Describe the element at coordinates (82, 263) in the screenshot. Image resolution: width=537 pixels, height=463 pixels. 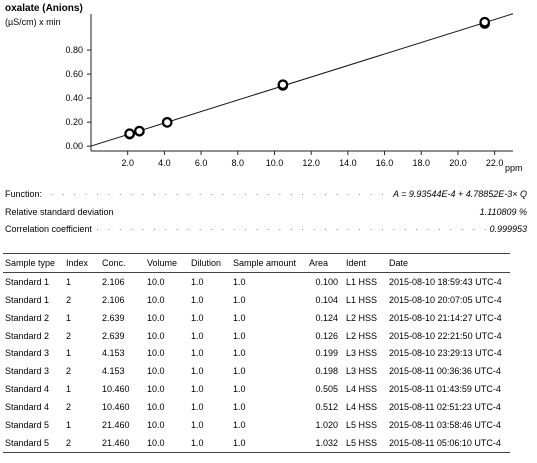
I see `column-header: Index` at that location.